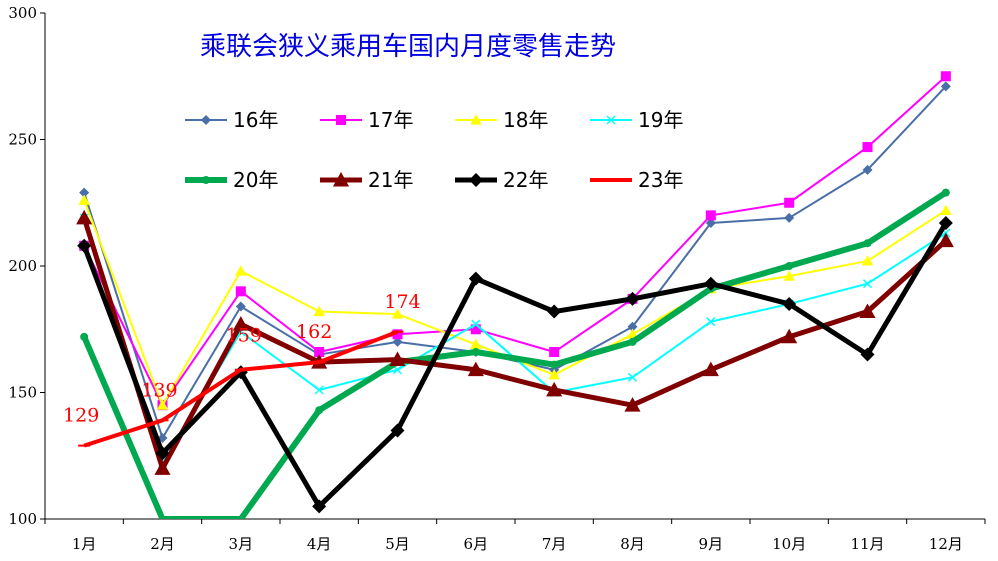 This screenshot has width=998, height=561. Describe the element at coordinates (397, 544) in the screenshot. I see `x-tick-label: 5月` at that location.